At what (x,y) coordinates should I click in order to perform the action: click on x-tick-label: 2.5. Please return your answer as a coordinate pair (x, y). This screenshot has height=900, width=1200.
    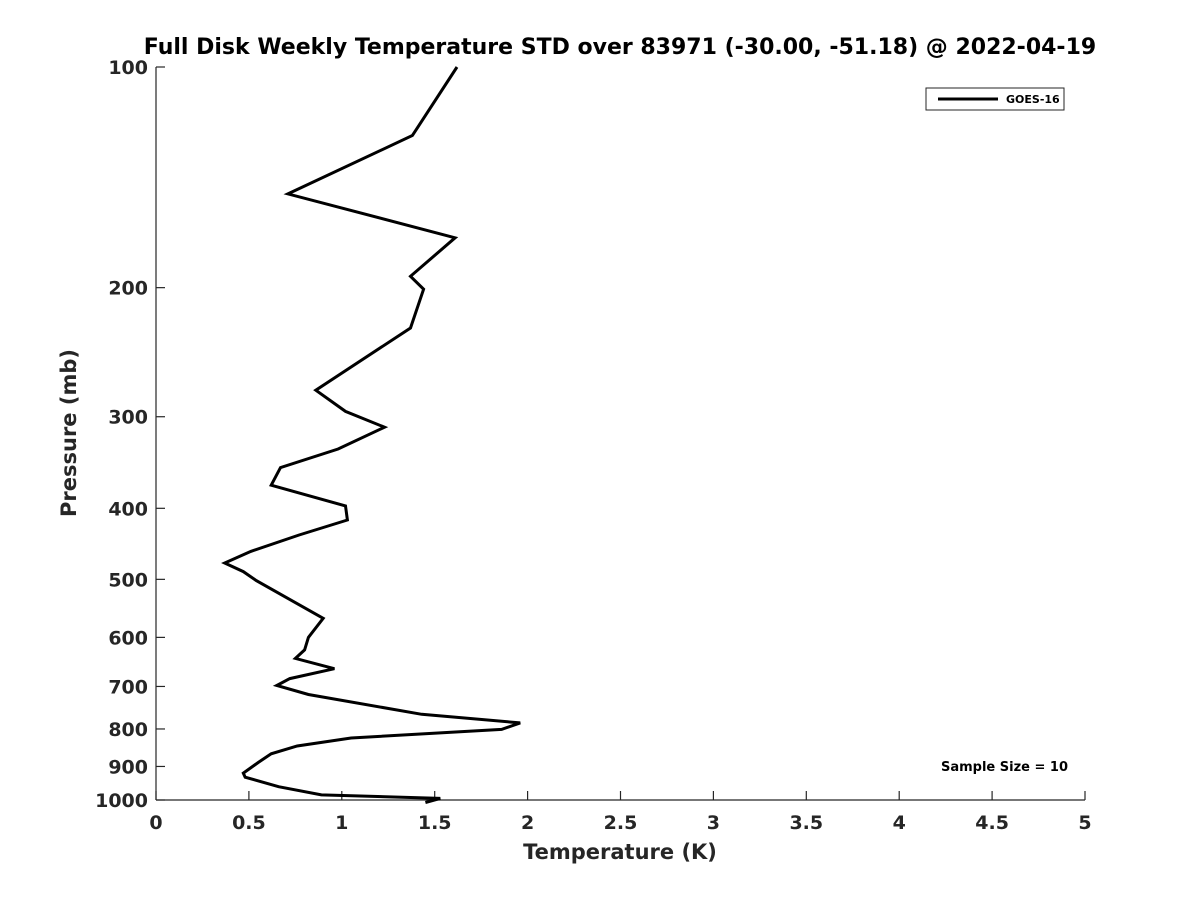
    Looking at the image, I should click on (621, 823).